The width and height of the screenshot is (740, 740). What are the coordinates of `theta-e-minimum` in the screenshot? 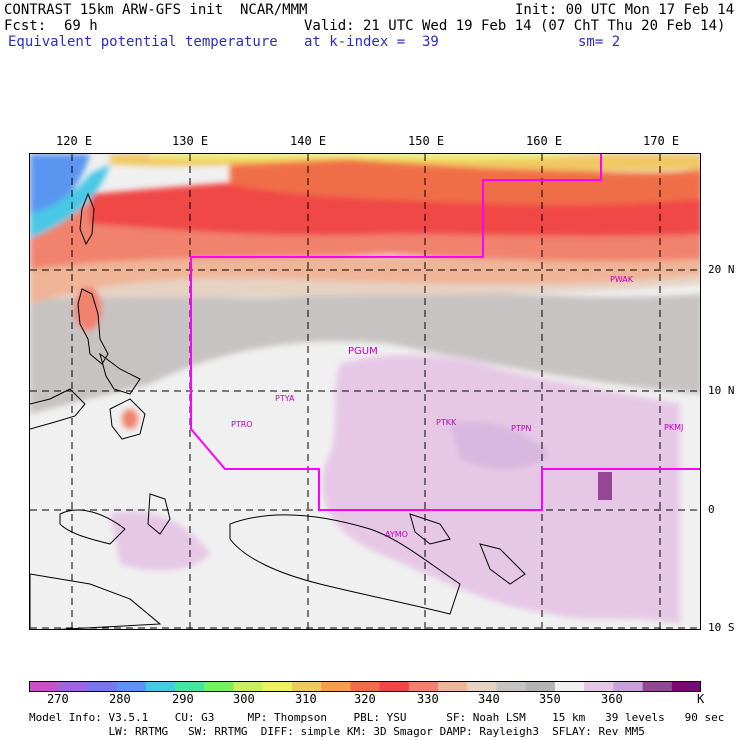 It's located at (605, 486).